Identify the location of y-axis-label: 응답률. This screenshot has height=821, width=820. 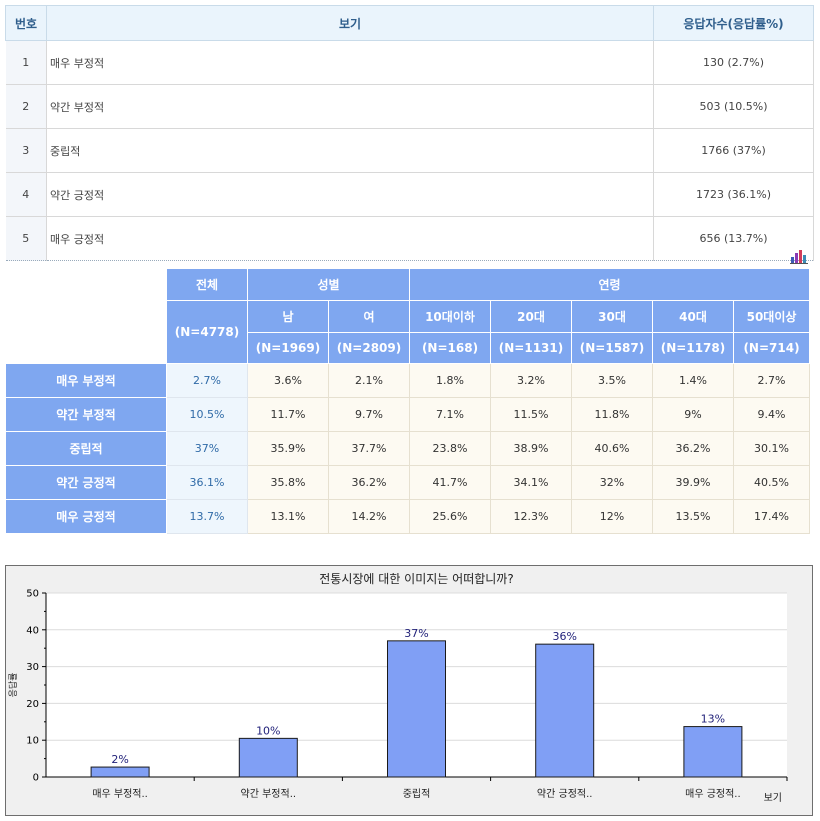
(13, 685).